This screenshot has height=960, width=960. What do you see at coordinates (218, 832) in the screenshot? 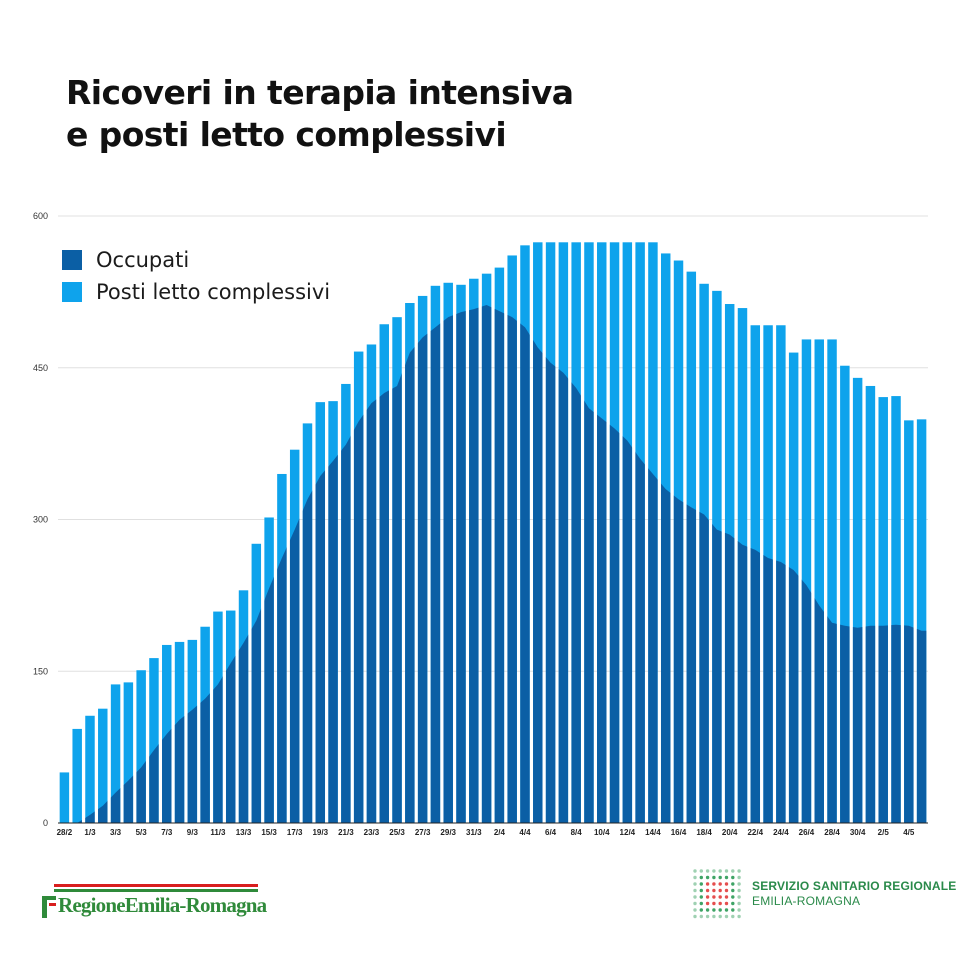
I see `x-tick-label: 11/3` at bounding box center [218, 832].